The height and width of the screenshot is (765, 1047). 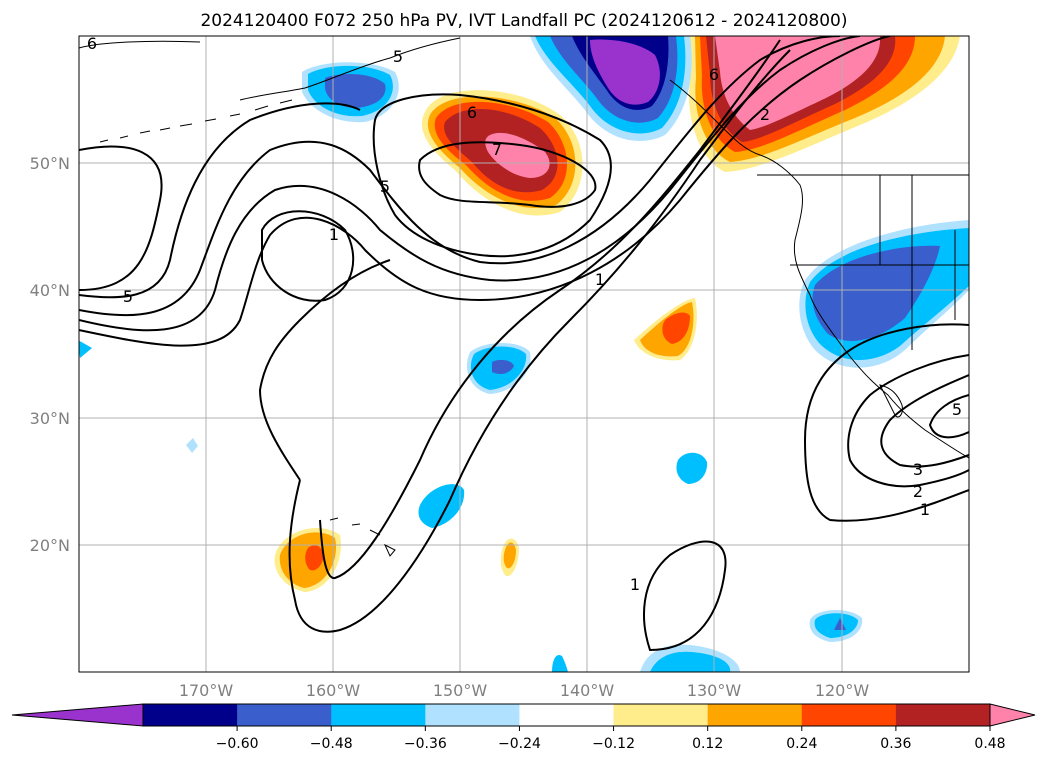 What do you see at coordinates (1012, 715) in the screenshot?
I see `colorbar-extend-high` at bounding box center [1012, 715].